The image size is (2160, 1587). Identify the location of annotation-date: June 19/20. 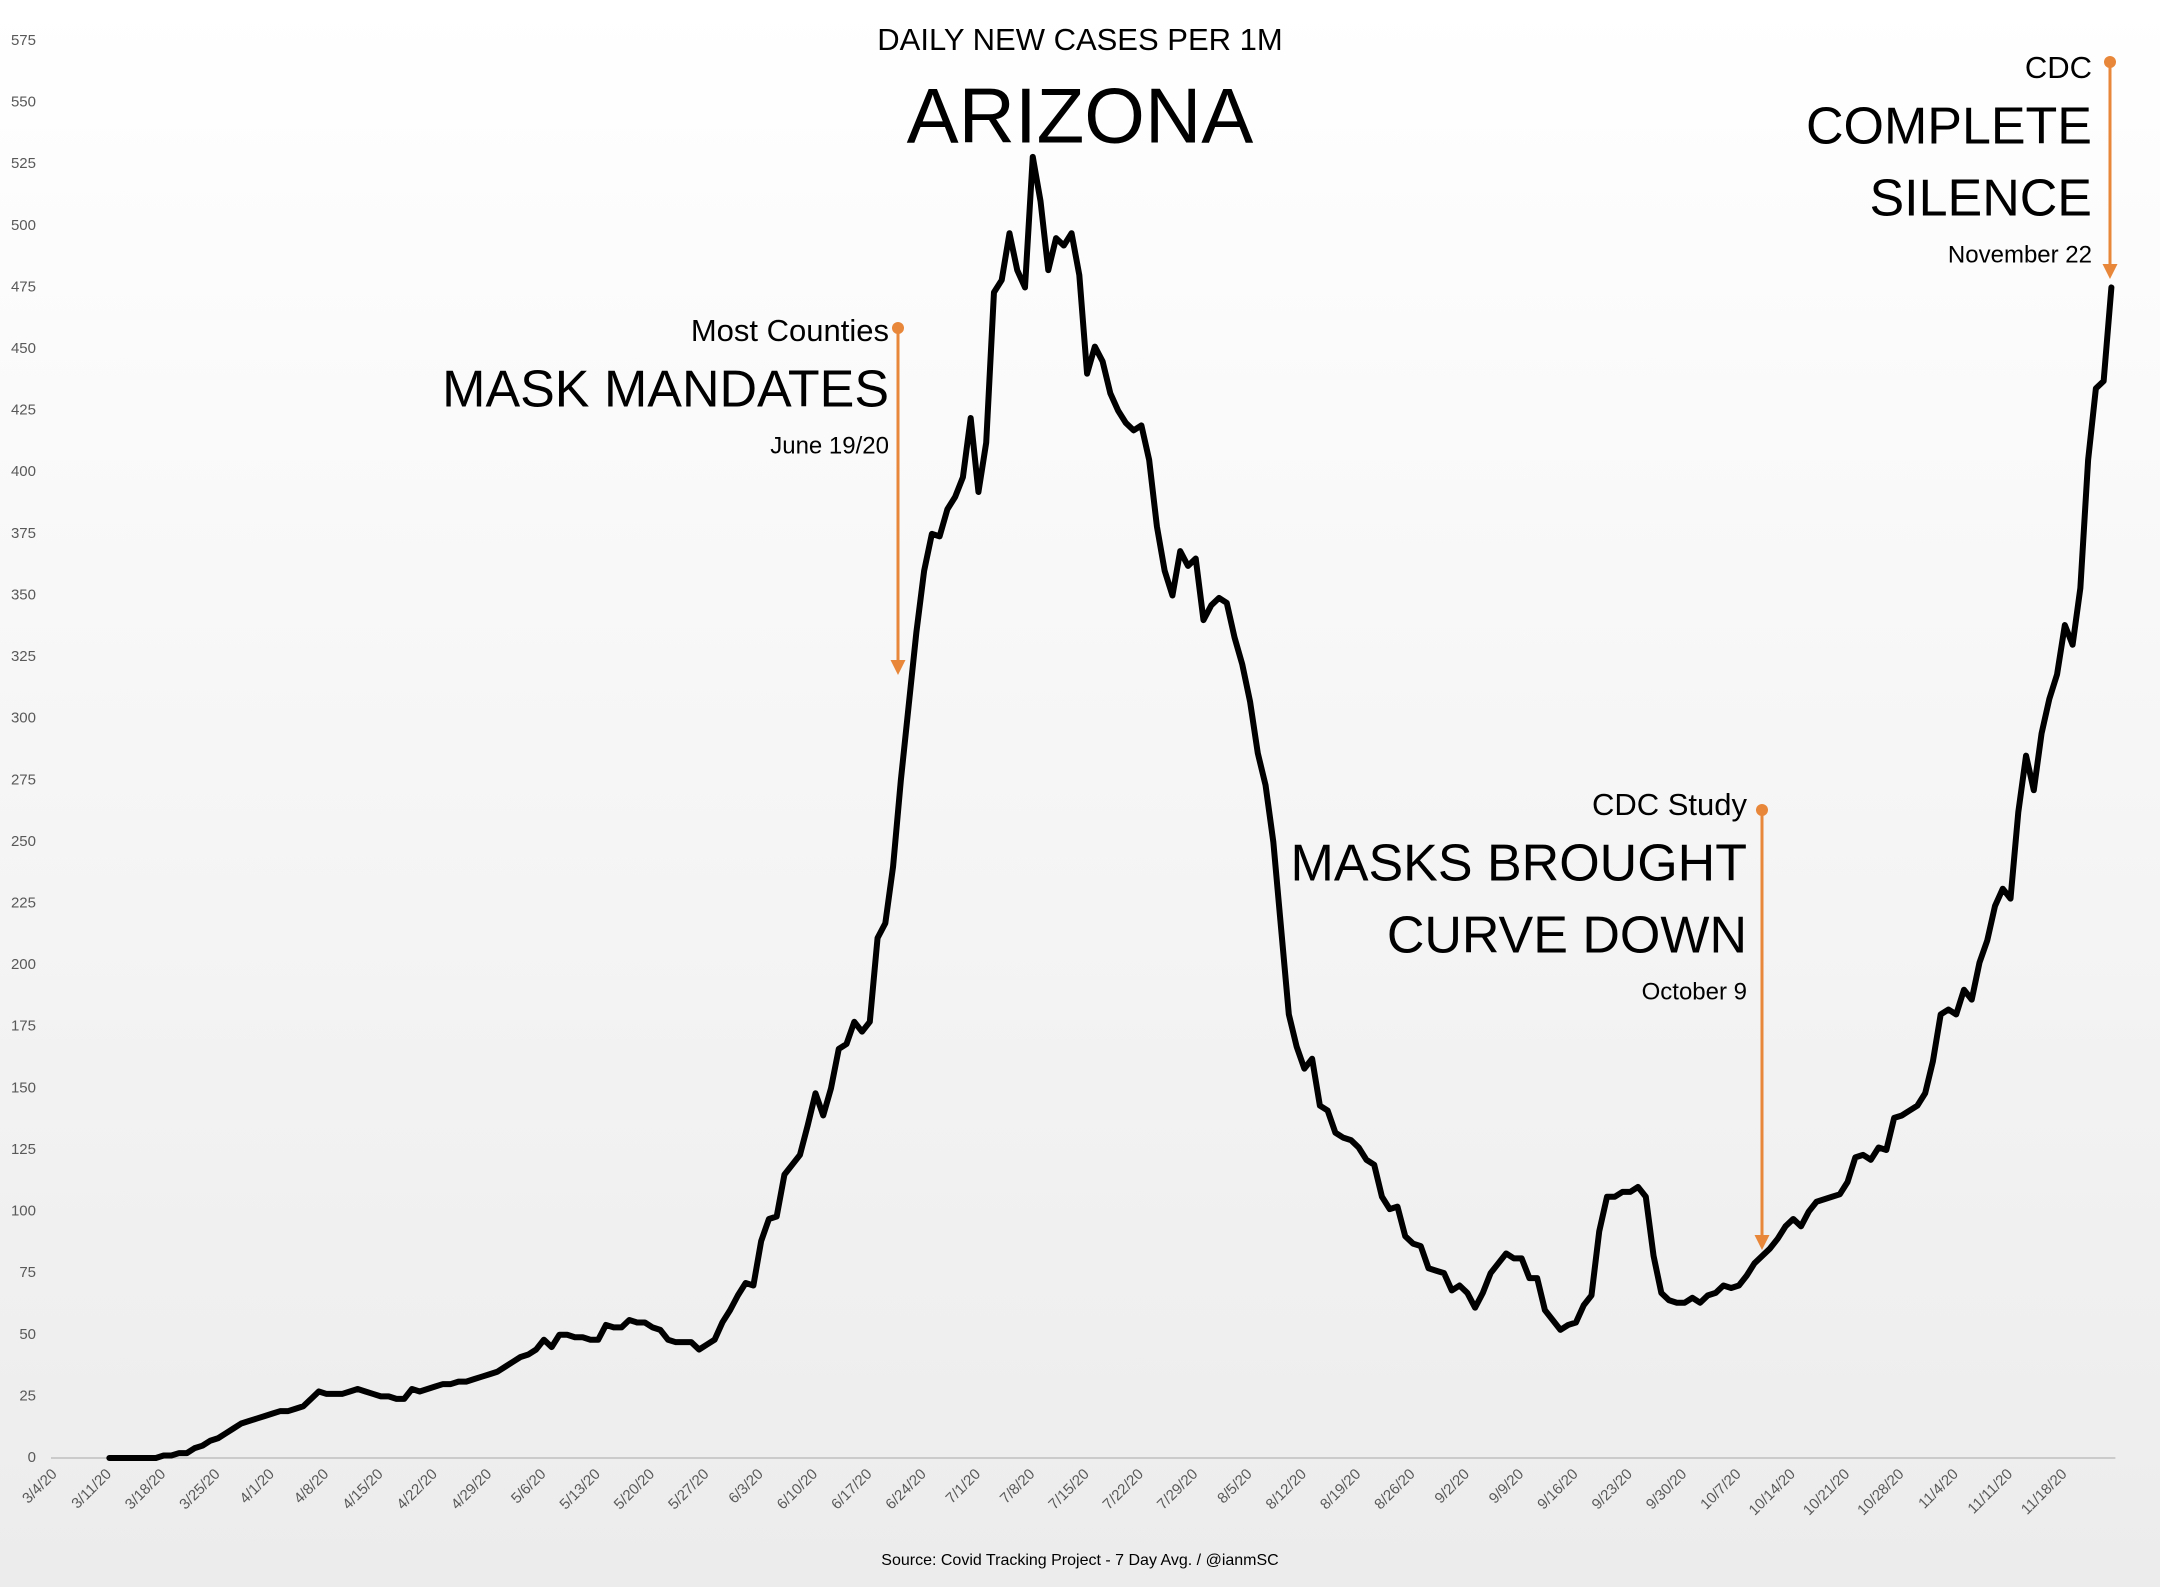
(829, 445).